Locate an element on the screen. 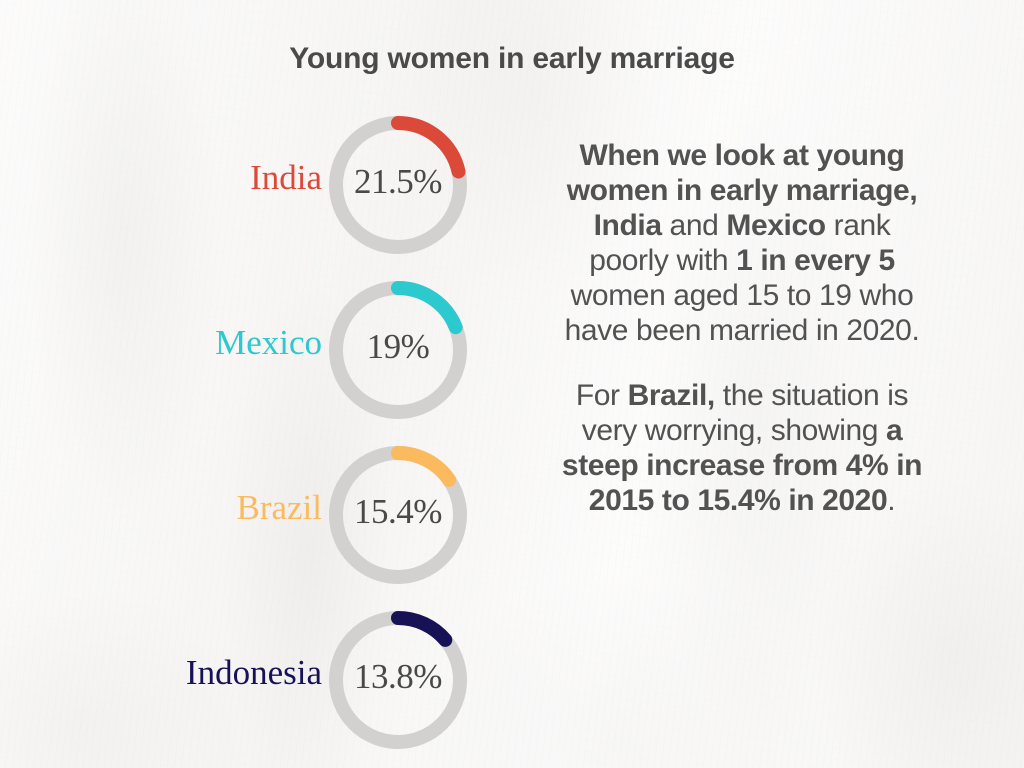  country-label-indonesia: Indonesia is located at coordinates (253, 672).